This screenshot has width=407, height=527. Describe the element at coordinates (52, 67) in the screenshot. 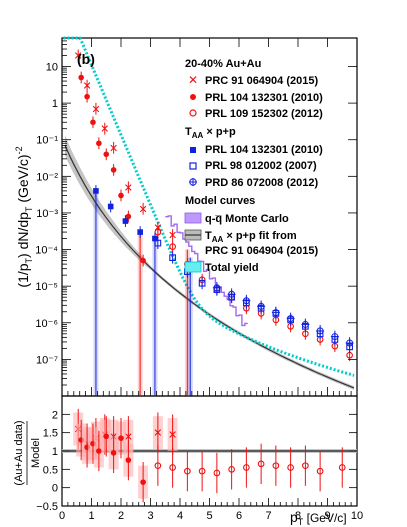

I see `main-y-tick-label: 10` at that location.